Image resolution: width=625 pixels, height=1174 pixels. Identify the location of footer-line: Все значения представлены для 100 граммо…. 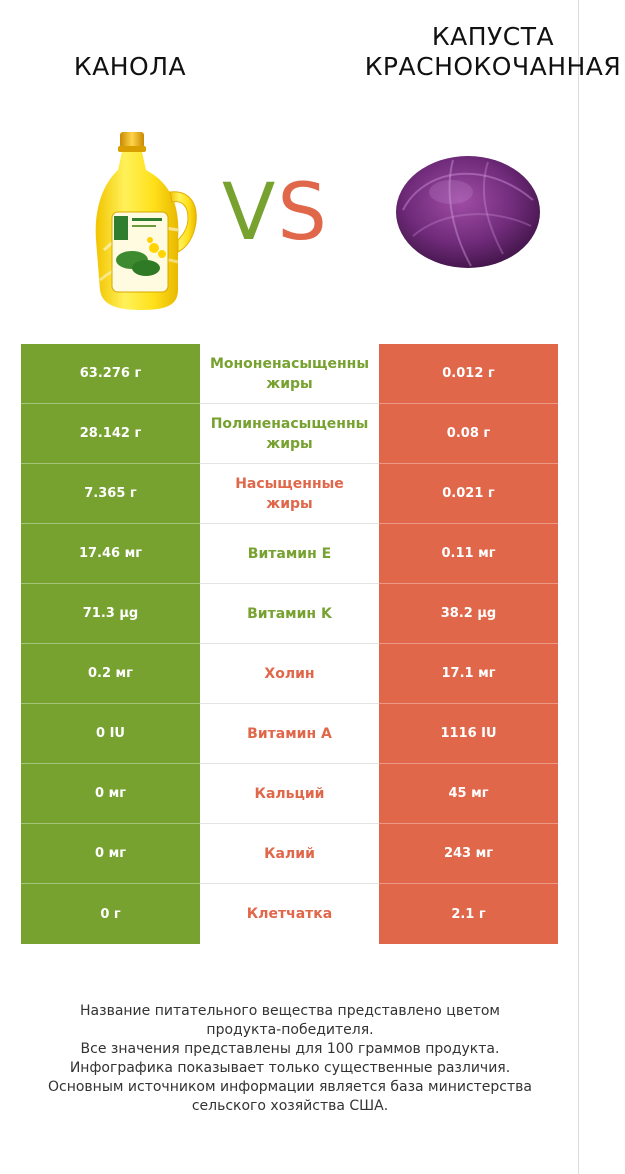
(290, 1049).